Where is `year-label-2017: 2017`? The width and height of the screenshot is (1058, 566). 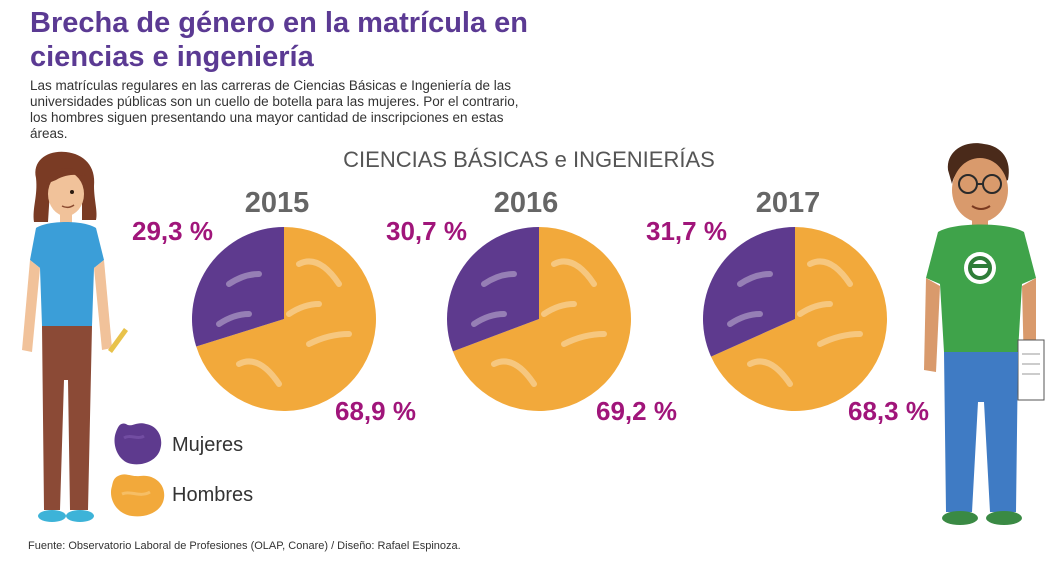
year-label-2017: 2017 is located at coordinates (788, 203).